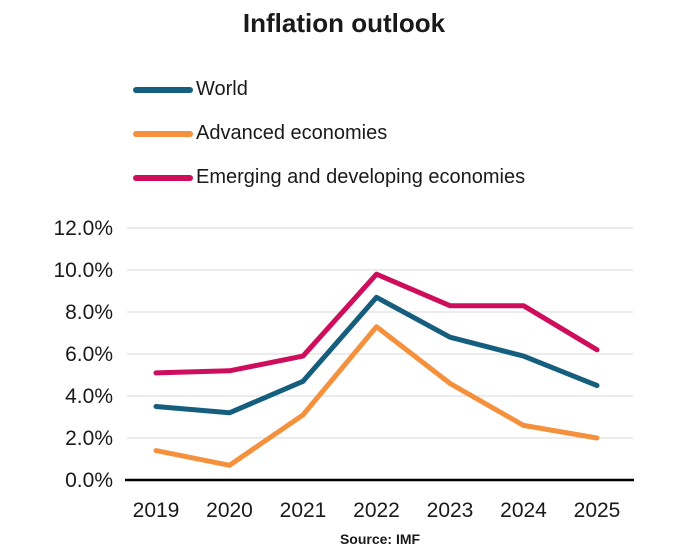 The image size is (688, 554). I want to click on legend-item: Emerging and developing economies, so click(329, 177).